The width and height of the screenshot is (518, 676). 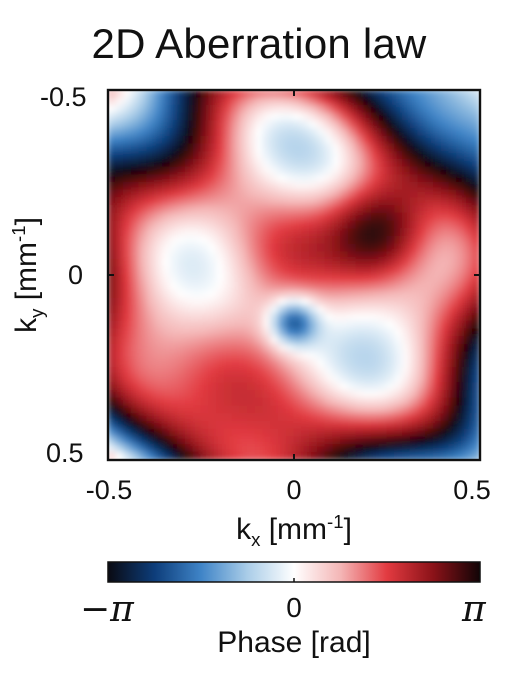 What do you see at coordinates (335, 521) in the screenshot?
I see `x-axis-label-sup: -1` at bounding box center [335, 521].